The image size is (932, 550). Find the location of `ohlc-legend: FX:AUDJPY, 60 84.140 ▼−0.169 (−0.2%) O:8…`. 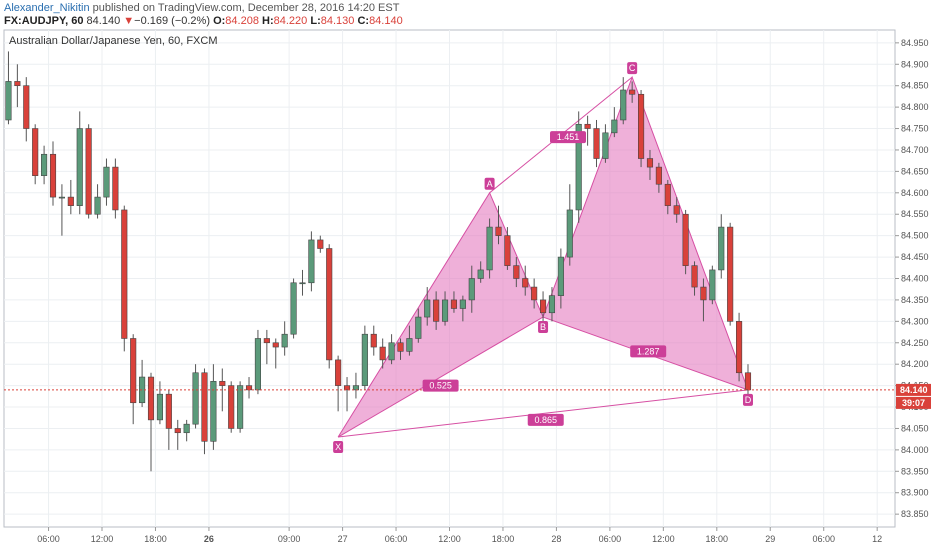

ohlc-legend: FX:AUDJPY, 60 84.140 ▼−0.169 (−0.2%) O:8… is located at coordinates (203, 22).